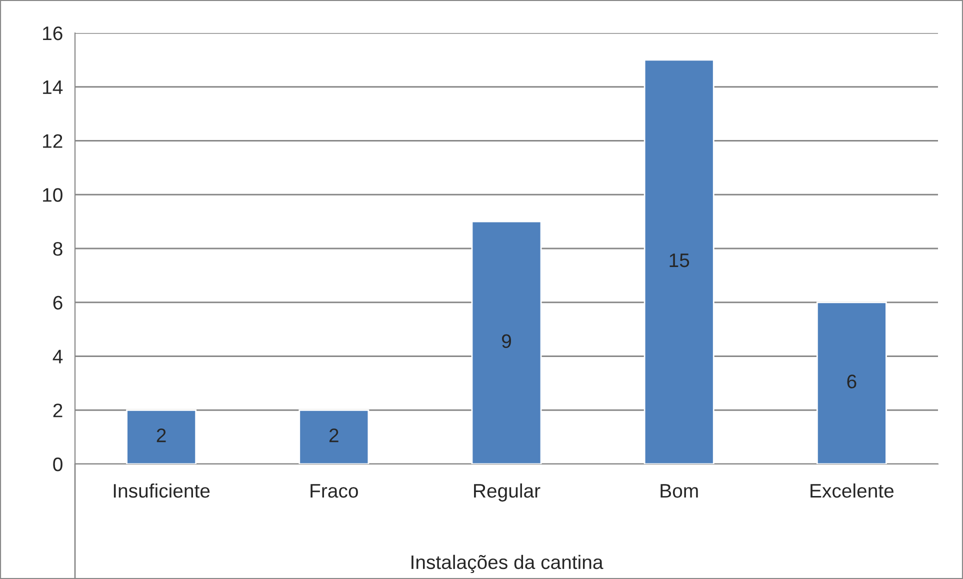 The width and height of the screenshot is (963, 579). What do you see at coordinates (57, 249) in the screenshot?
I see `y-tick-label: 8` at bounding box center [57, 249].